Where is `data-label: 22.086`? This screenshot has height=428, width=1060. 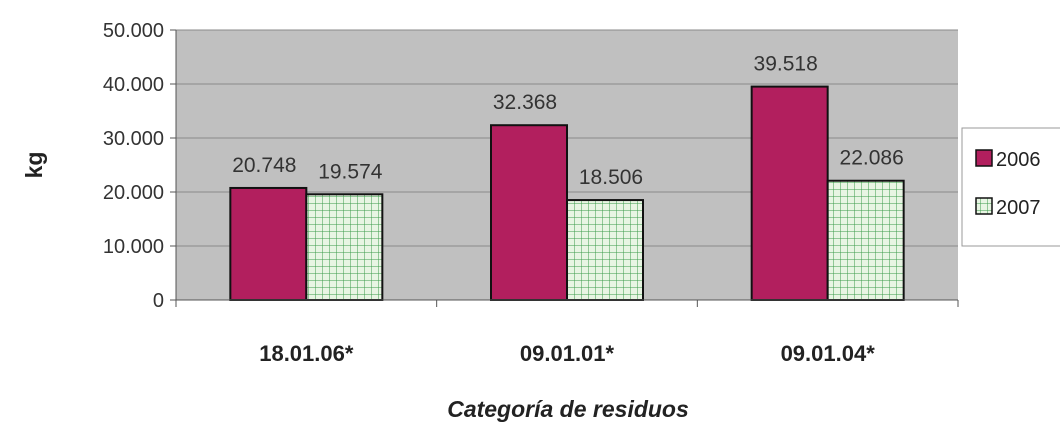
data-label: 22.086 is located at coordinates (872, 158).